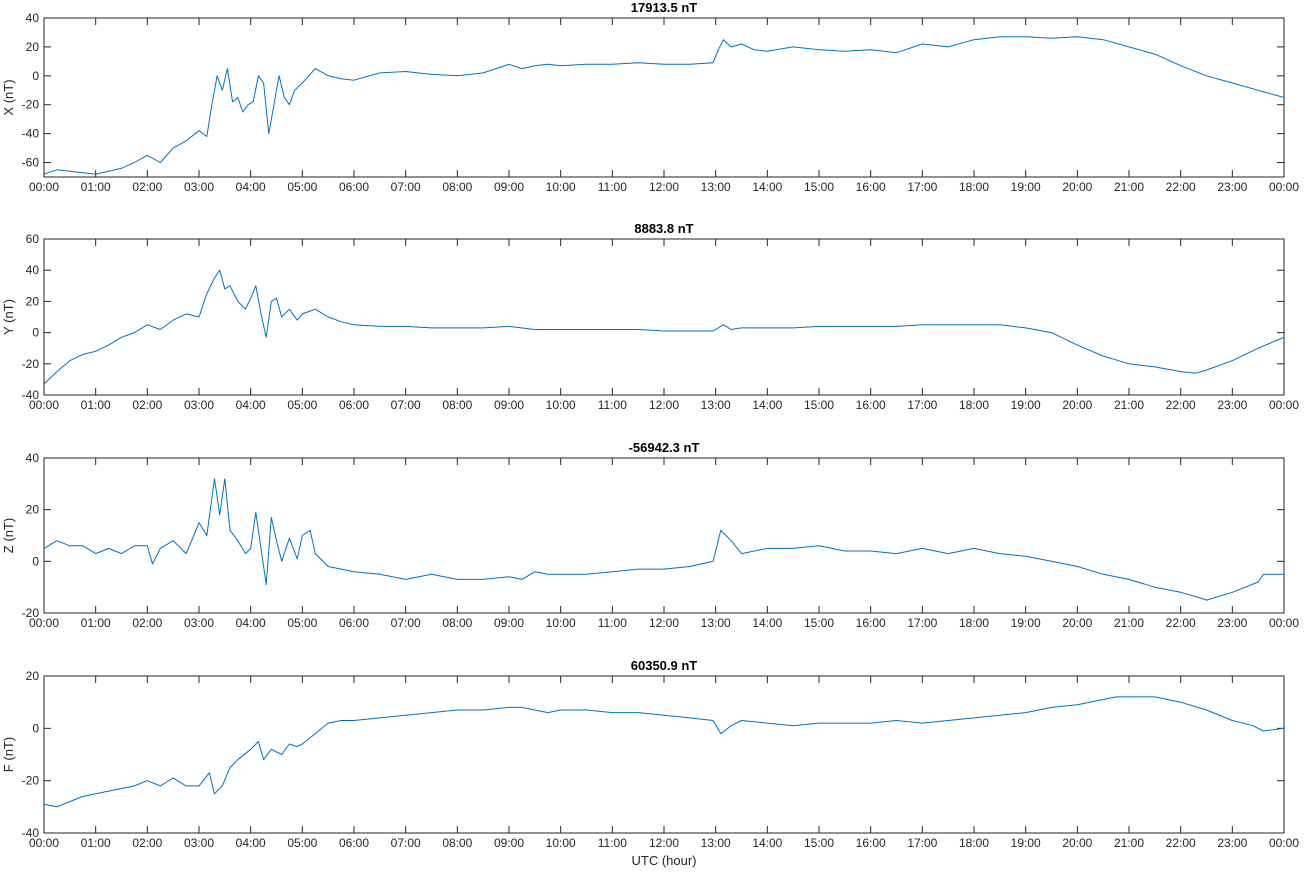 Image resolution: width=1307 pixels, height=872 pixels. I want to click on x-tick-label: 17:00, so click(922, 187).